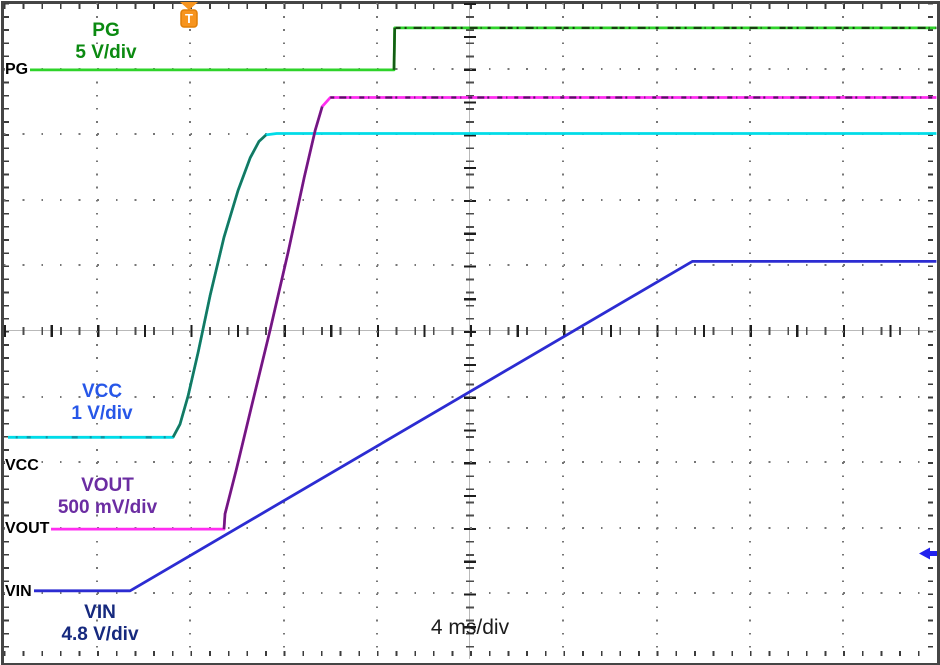 The width and height of the screenshot is (940, 665). Describe the element at coordinates (107, 507) in the screenshot. I see `vout-scale: 500 mV/div` at that location.